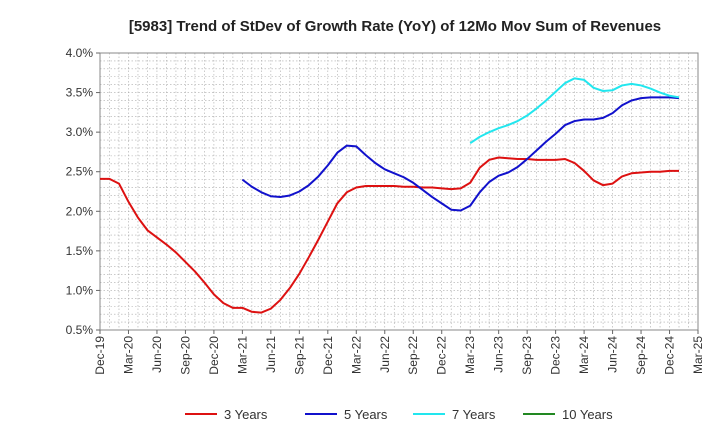  Describe the element at coordinates (470, 355) in the screenshot. I see `x-tick-label: Mar-23` at that location.